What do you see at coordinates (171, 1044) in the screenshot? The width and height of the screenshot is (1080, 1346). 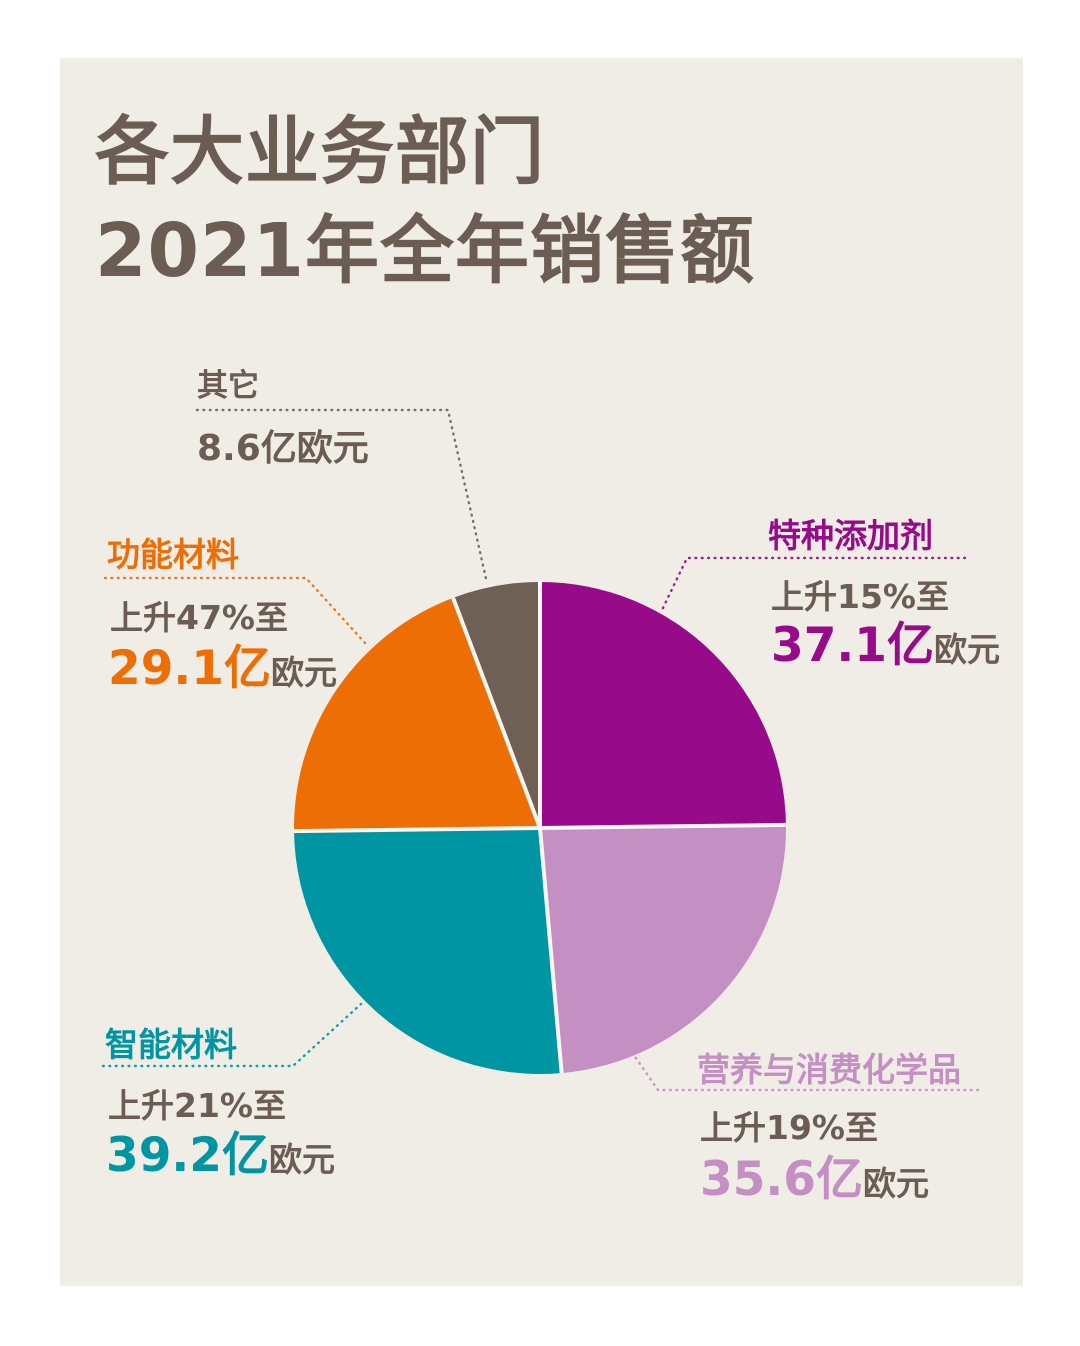 I see `callout-smart-name: 智能材料` at bounding box center [171, 1044].